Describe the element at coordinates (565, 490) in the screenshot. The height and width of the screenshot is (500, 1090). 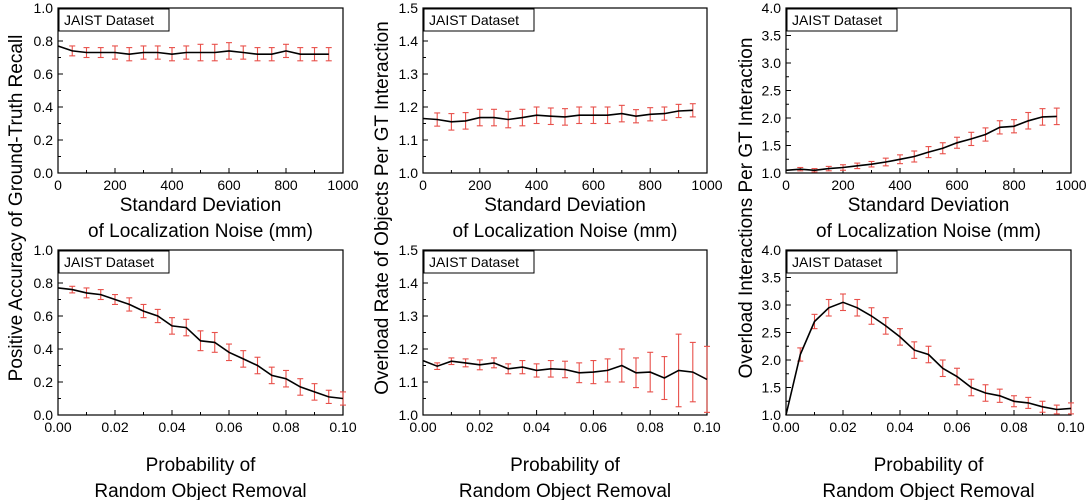
I see `x-axis-title-line2: Random Object Removal` at that location.